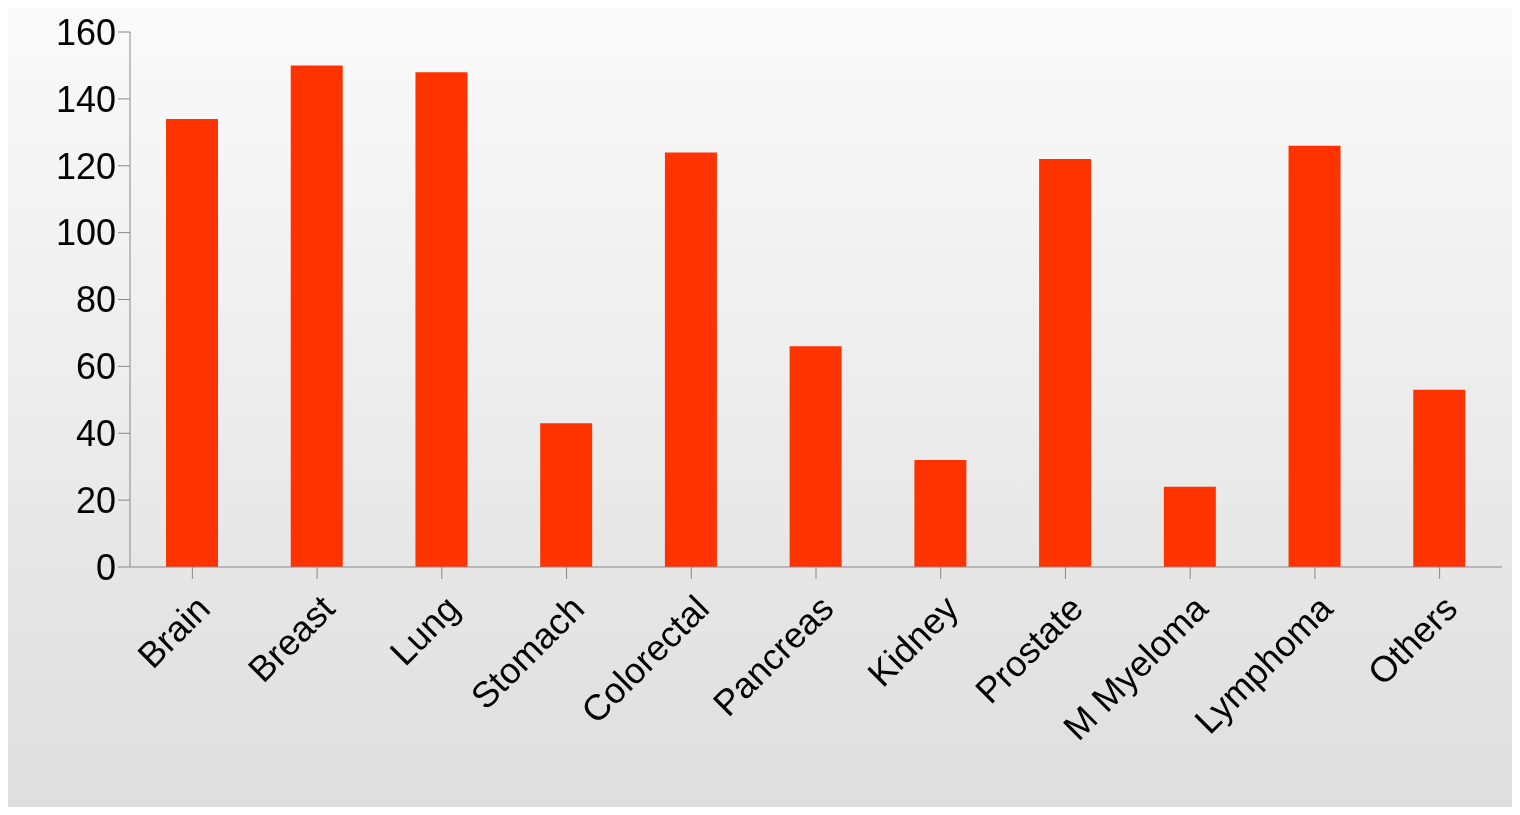 This screenshot has width=1520, height=815. I want to click on y-tick-label: 0, so click(105, 567).